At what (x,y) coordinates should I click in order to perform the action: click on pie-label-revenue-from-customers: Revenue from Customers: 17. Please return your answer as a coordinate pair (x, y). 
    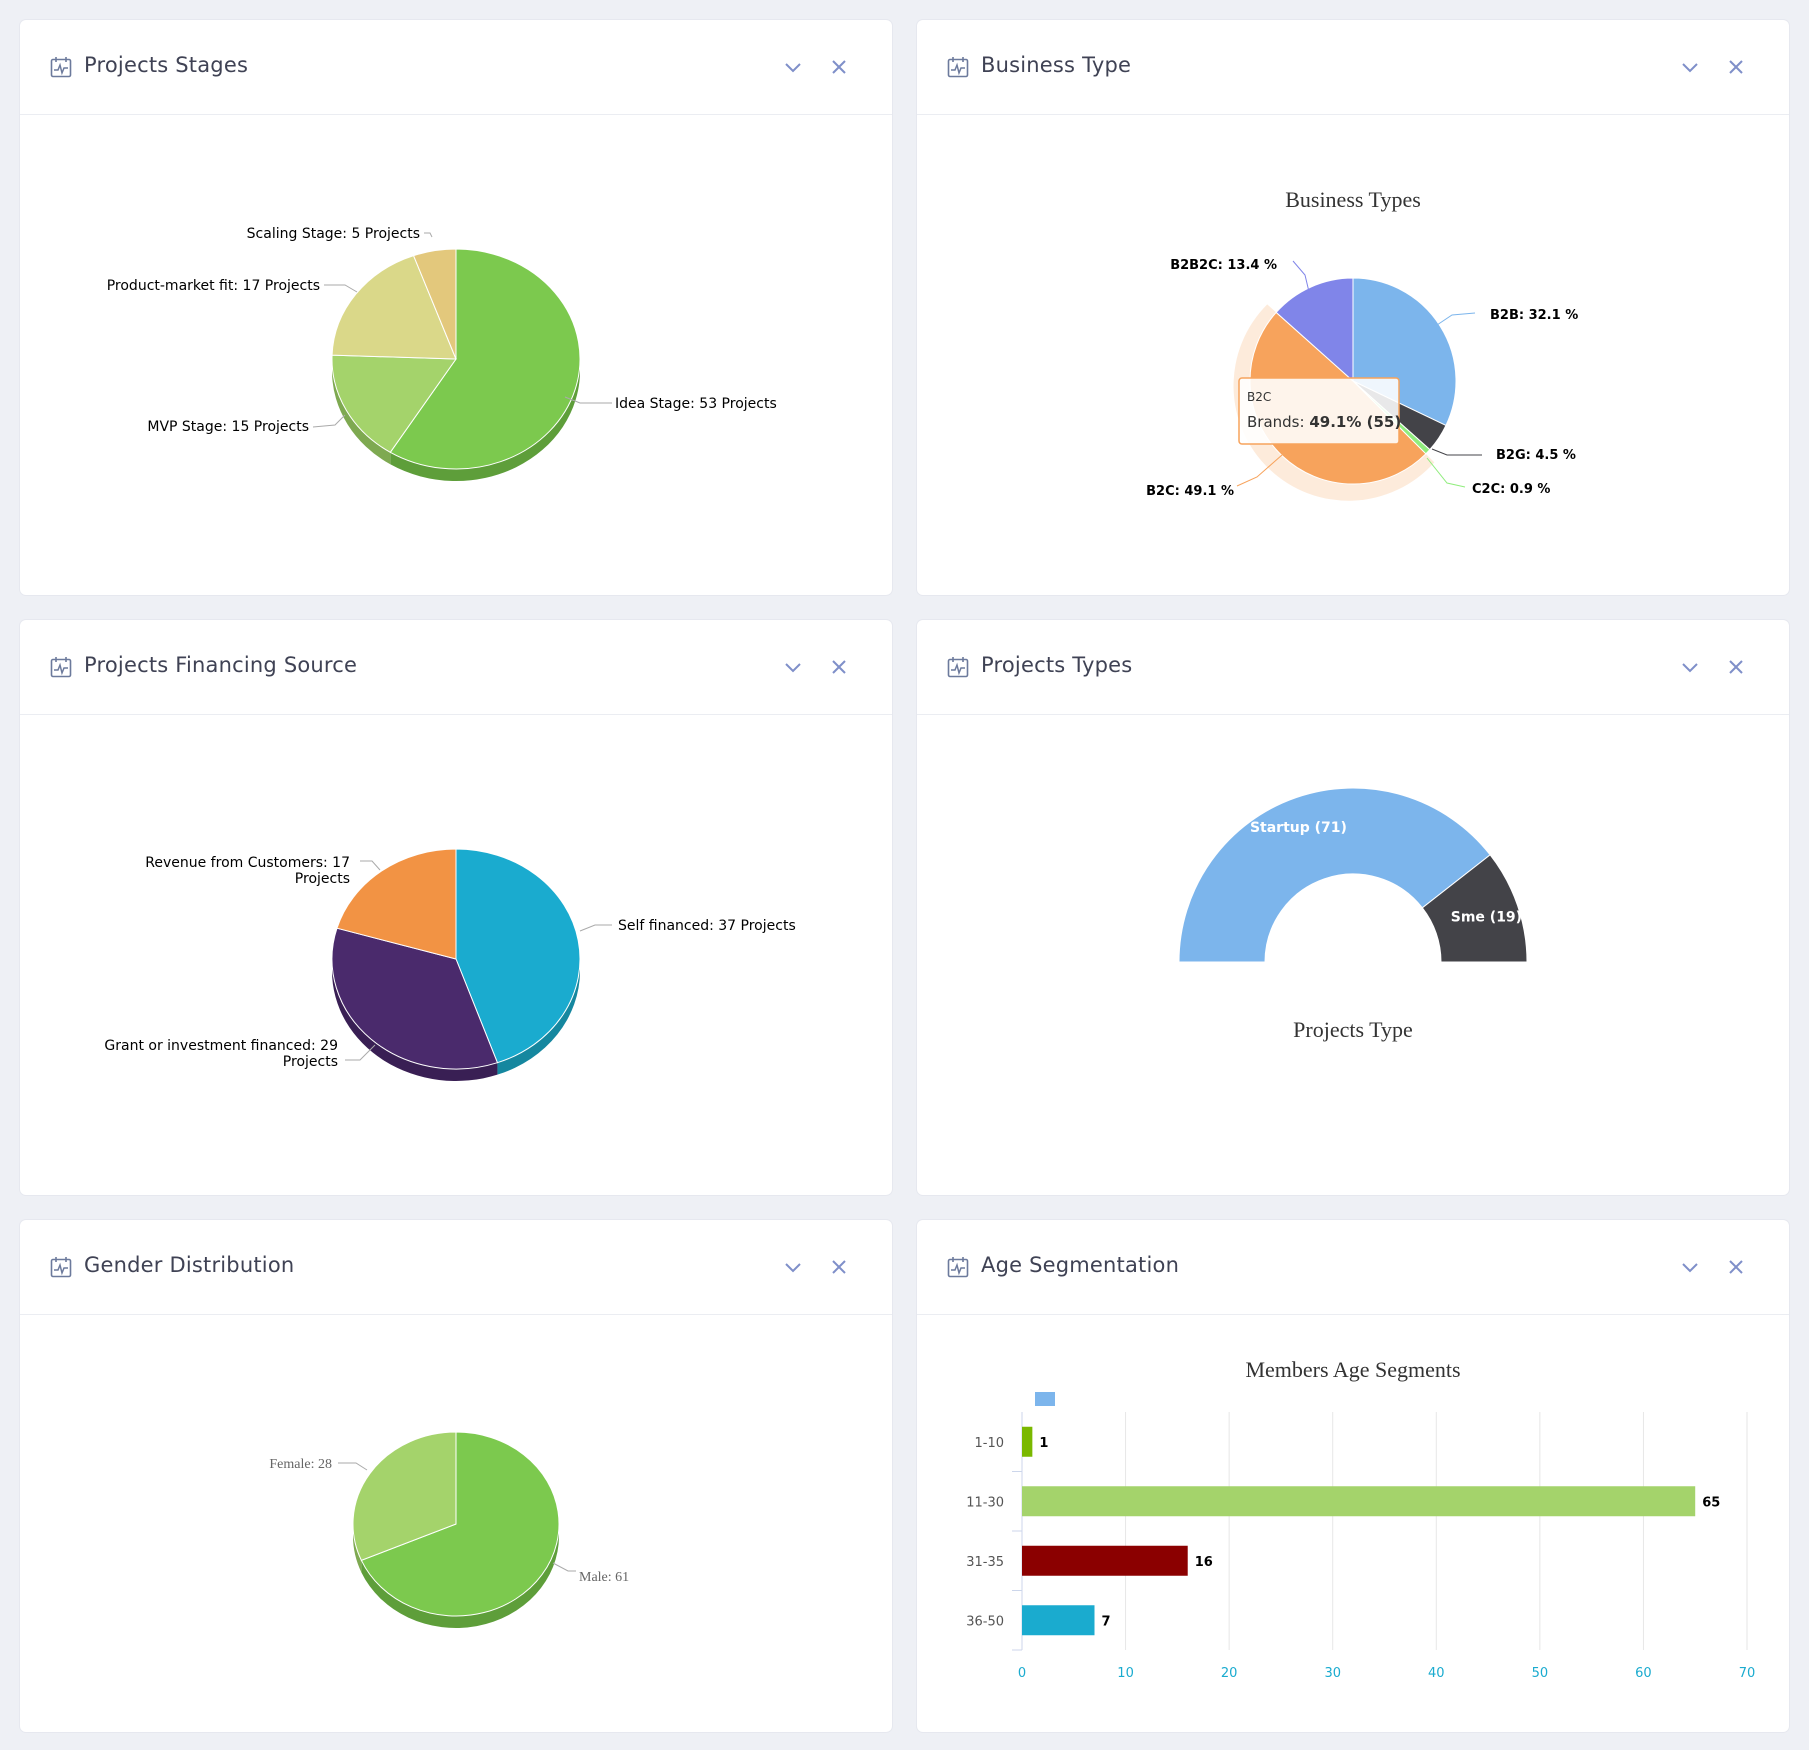
    Looking at the image, I should click on (247, 863).